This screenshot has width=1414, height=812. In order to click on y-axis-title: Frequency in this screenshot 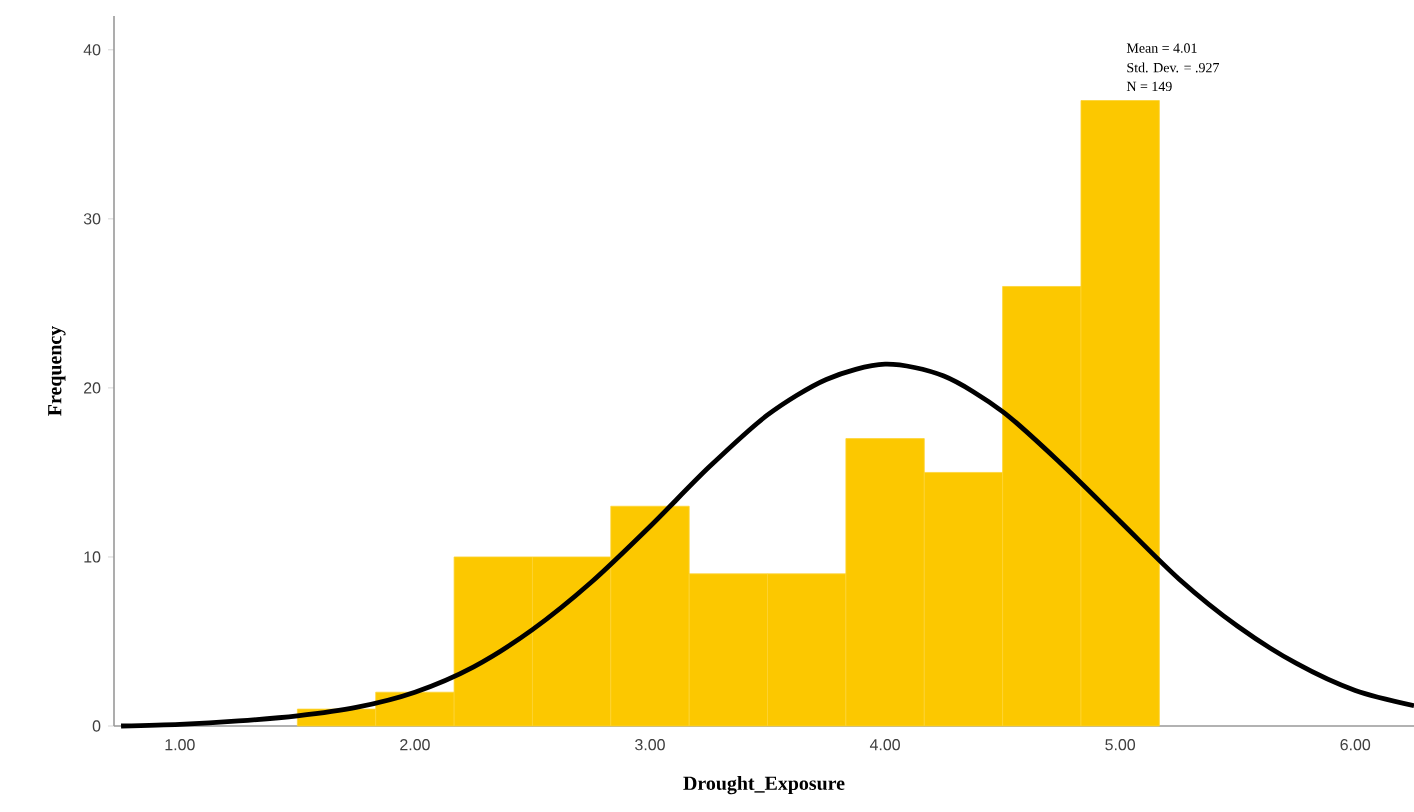, I will do `click(57, 370)`.